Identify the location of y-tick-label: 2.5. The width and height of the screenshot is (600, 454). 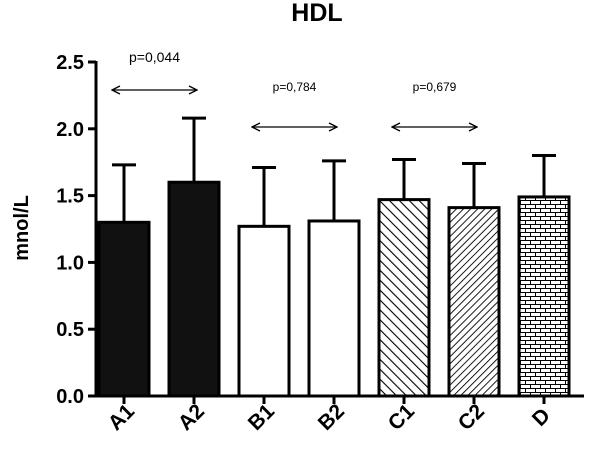
(70, 63).